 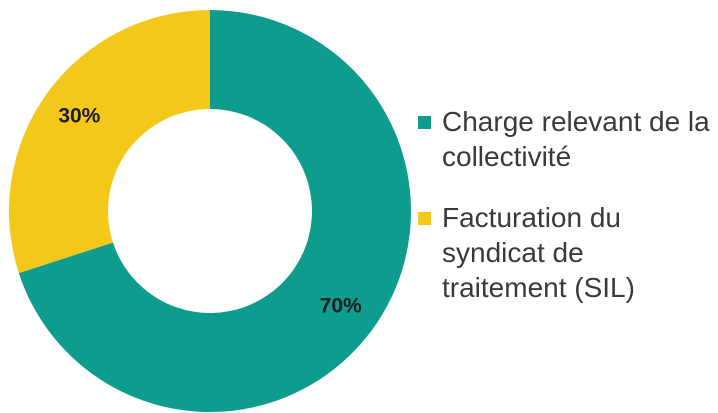 What do you see at coordinates (341, 305) in the screenshot?
I see `slice-value-label-1: 70%` at bounding box center [341, 305].